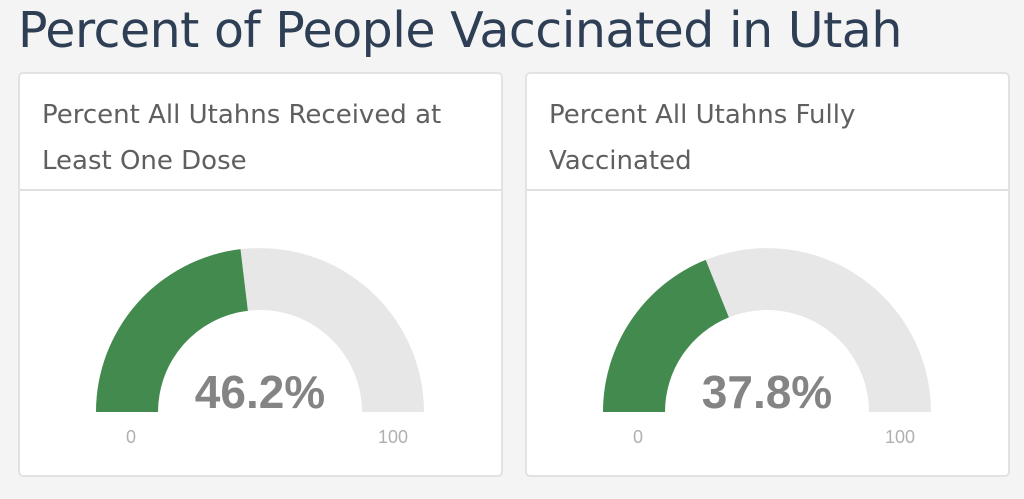 The height and width of the screenshot is (499, 1024). I want to click on gauge-chart: 37.8% 0 100, so click(767, 347).